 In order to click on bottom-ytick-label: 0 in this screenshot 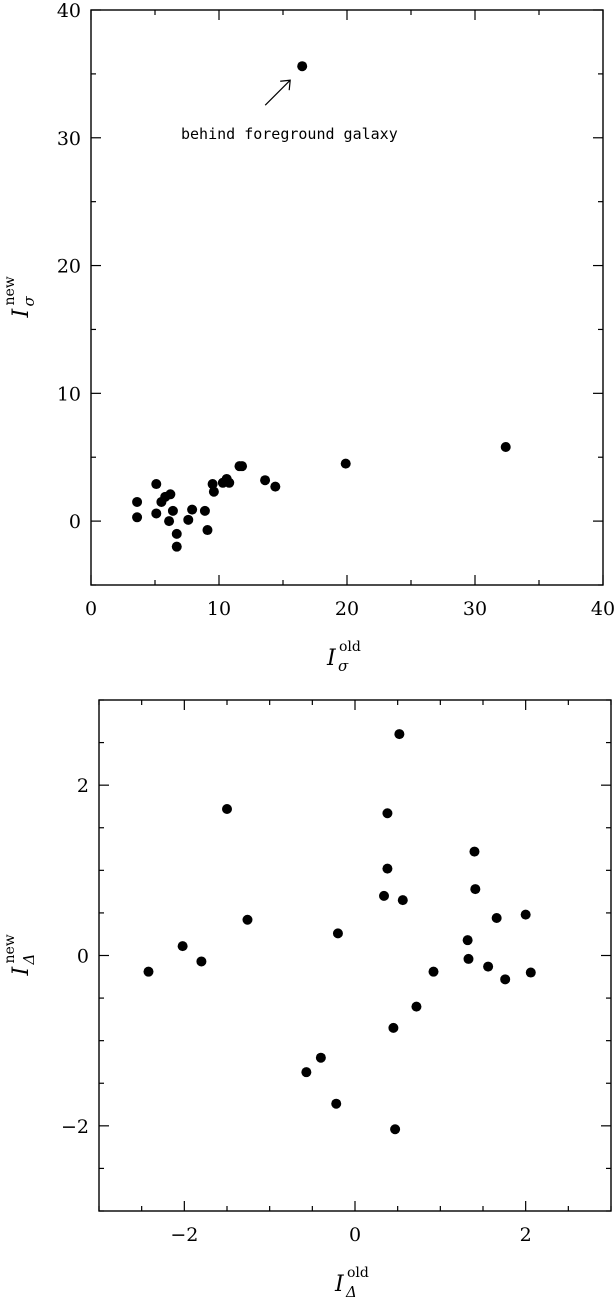, I will do `click(83, 957)`.